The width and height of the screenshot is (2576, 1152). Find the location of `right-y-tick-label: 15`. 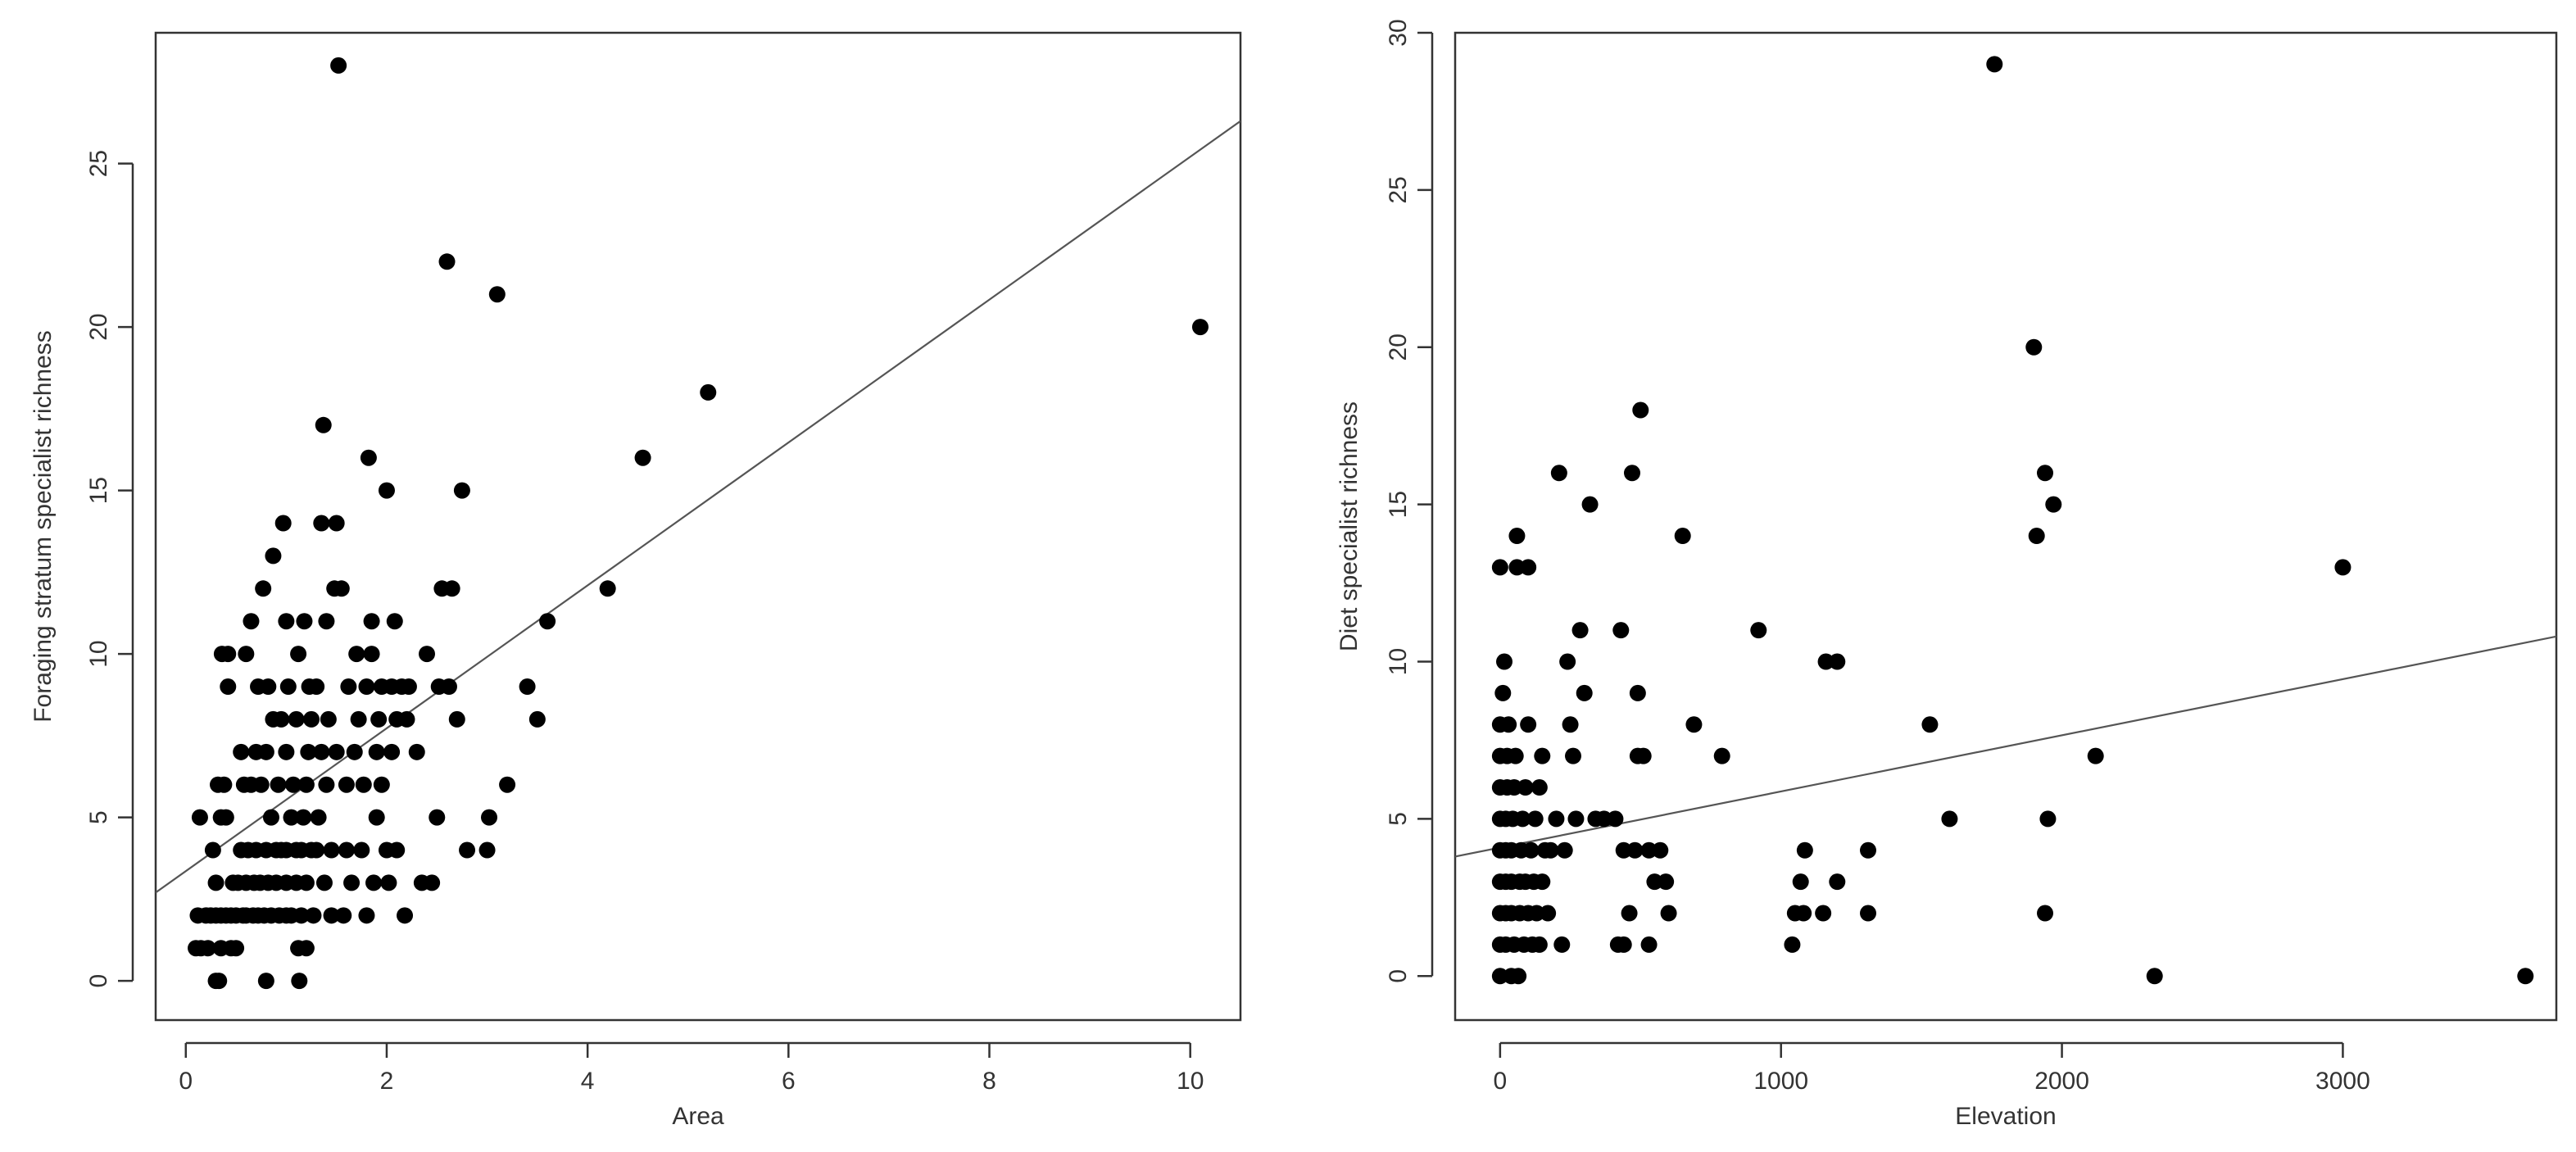

right-y-tick-label: 15 is located at coordinates (1398, 504).